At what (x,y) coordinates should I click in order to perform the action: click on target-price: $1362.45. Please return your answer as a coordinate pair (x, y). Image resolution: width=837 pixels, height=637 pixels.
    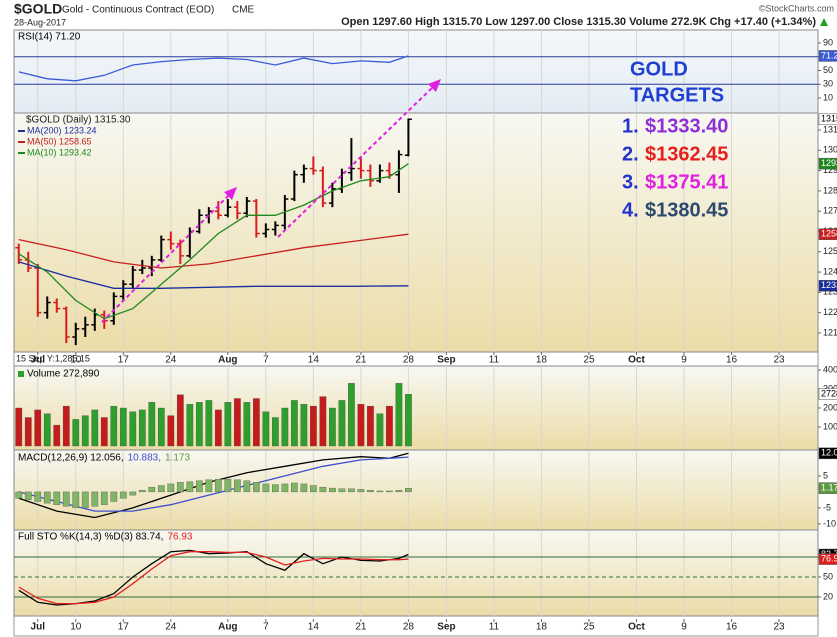
    Looking at the image, I should click on (686, 154).